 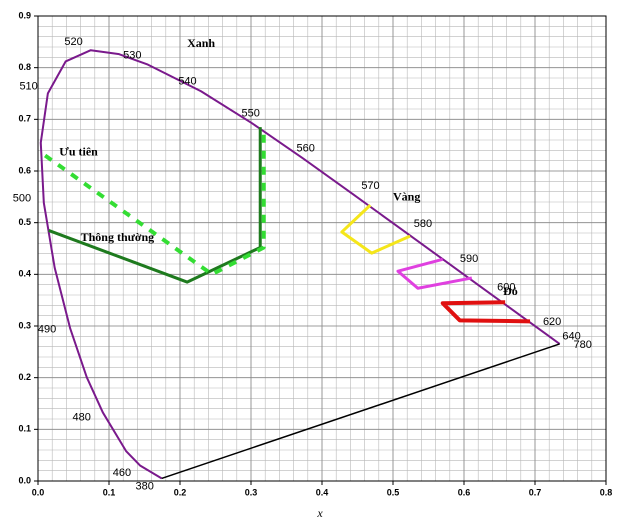 What do you see at coordinates (24, 480) in the screenshot?
I see `y-tick-label: 0.0` at bounding box center [24, 480].